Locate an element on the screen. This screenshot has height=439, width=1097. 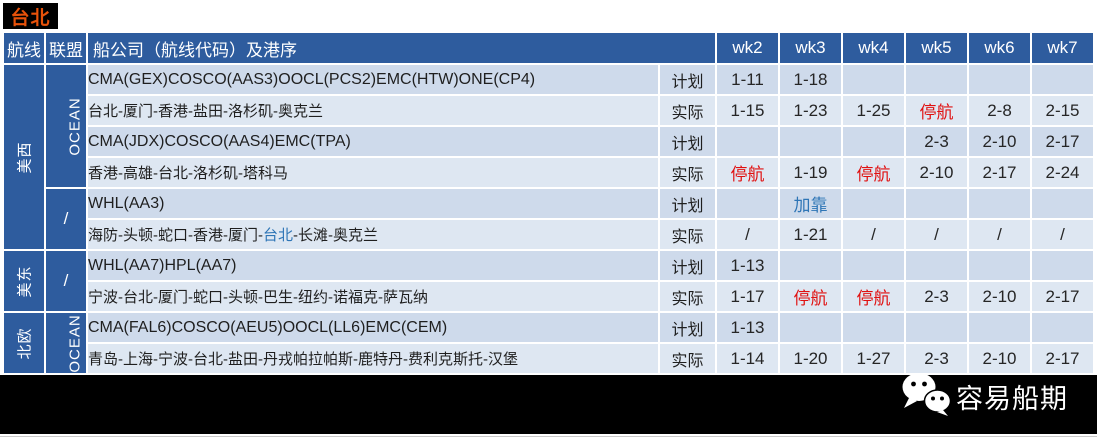
schedule-cell: 1-11 is located at coordinates (747, 79).